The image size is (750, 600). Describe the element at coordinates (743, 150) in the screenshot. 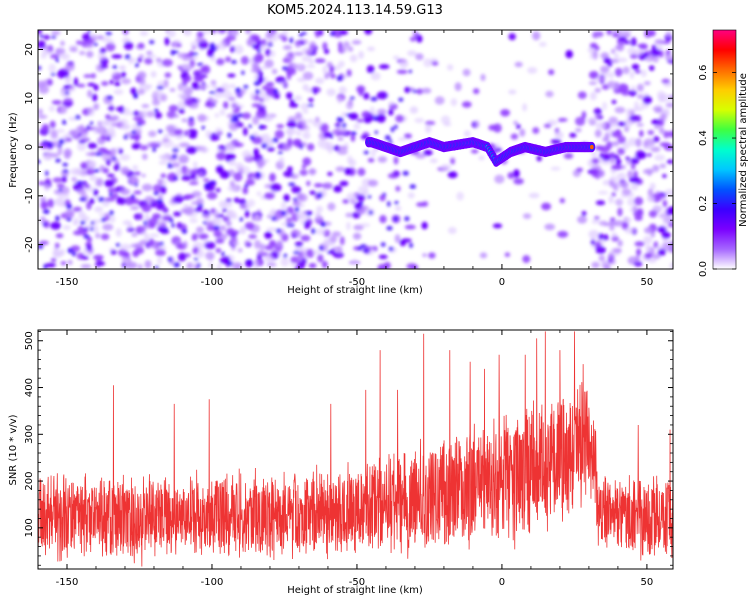

I see `colorbar-label: Normalized spectral amplitude` at that location.